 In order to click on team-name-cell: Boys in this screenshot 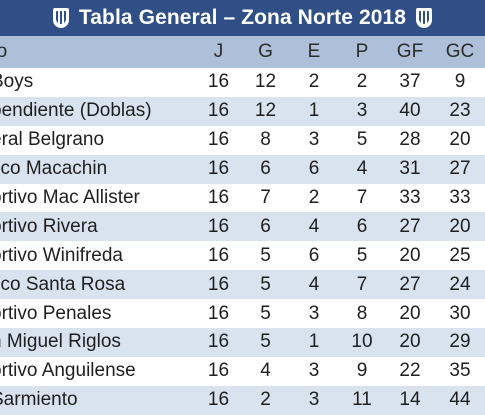, I will do `click(17, 82)`.